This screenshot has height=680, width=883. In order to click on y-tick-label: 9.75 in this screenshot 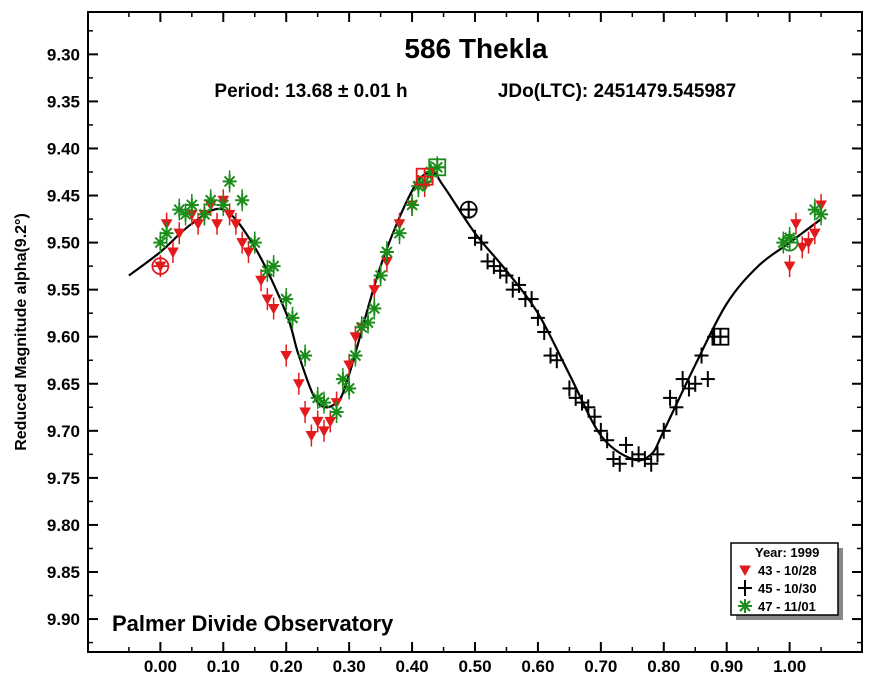, I will do `click(63, 478)`.